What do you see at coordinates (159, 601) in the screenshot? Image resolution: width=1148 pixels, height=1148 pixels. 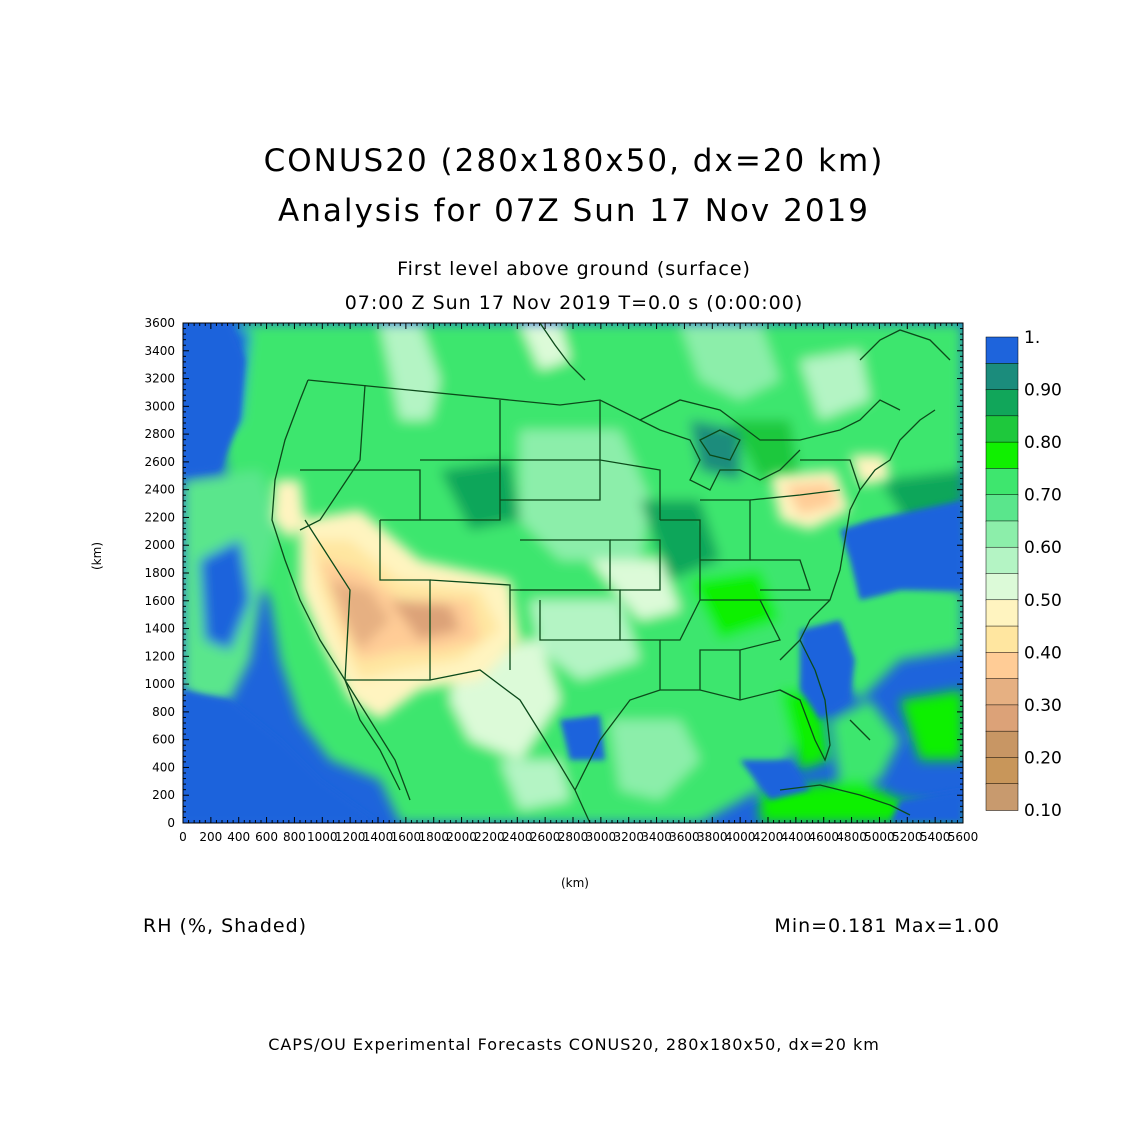 I see `y-tick-label: 1600` at bounding box center [159, 601].